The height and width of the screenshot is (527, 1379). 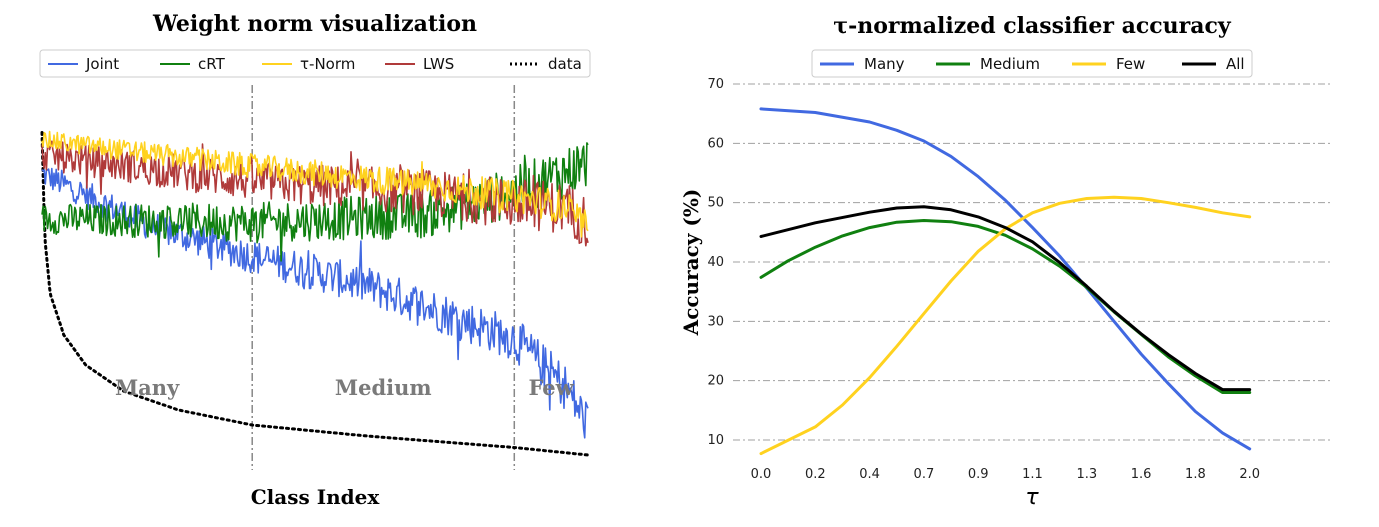 I want to click on left-legend-label: LWS, so click(x=438, y=64).